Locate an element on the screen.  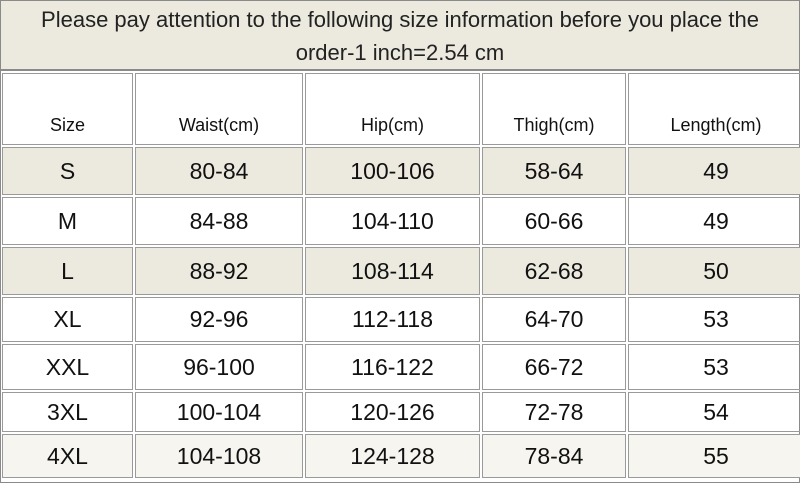
measure-cell: 58-64 is located at coordinates (554, 171).